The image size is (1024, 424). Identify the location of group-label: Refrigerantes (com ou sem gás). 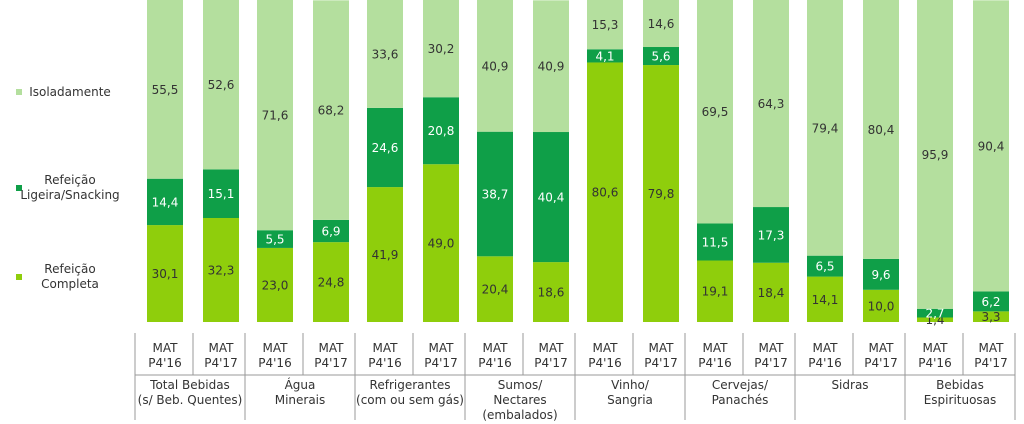
(410, 392).